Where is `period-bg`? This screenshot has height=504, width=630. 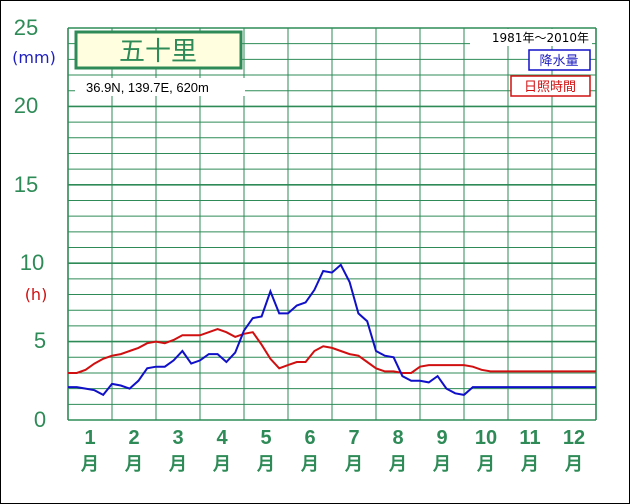
period-bg is located at coordinates (531, 37).